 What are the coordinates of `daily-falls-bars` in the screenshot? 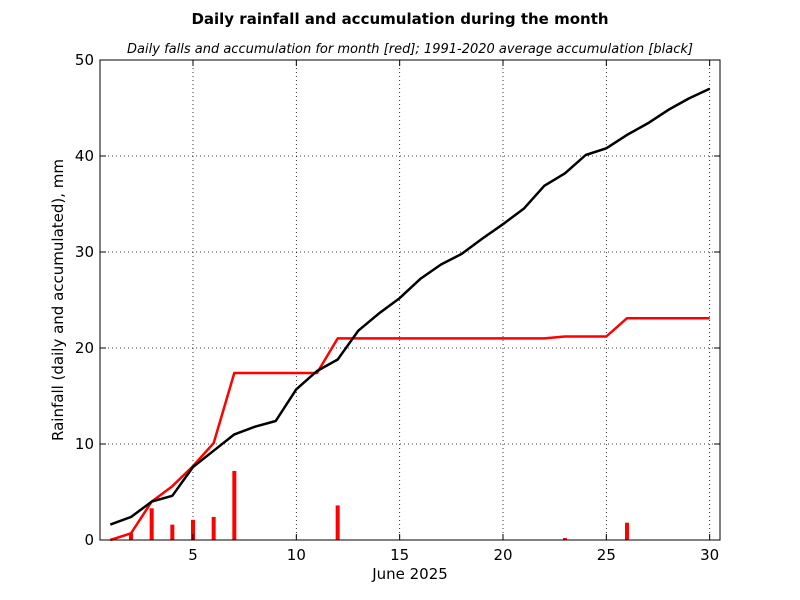 It's located at (379, 505).